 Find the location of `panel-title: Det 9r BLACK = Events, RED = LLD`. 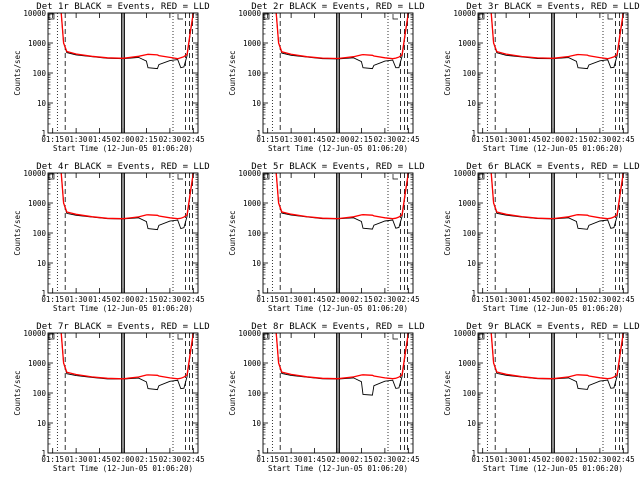

panel-title: Det 9r BLACK = Events, RED = LLD is located at coordinates (552, 327).